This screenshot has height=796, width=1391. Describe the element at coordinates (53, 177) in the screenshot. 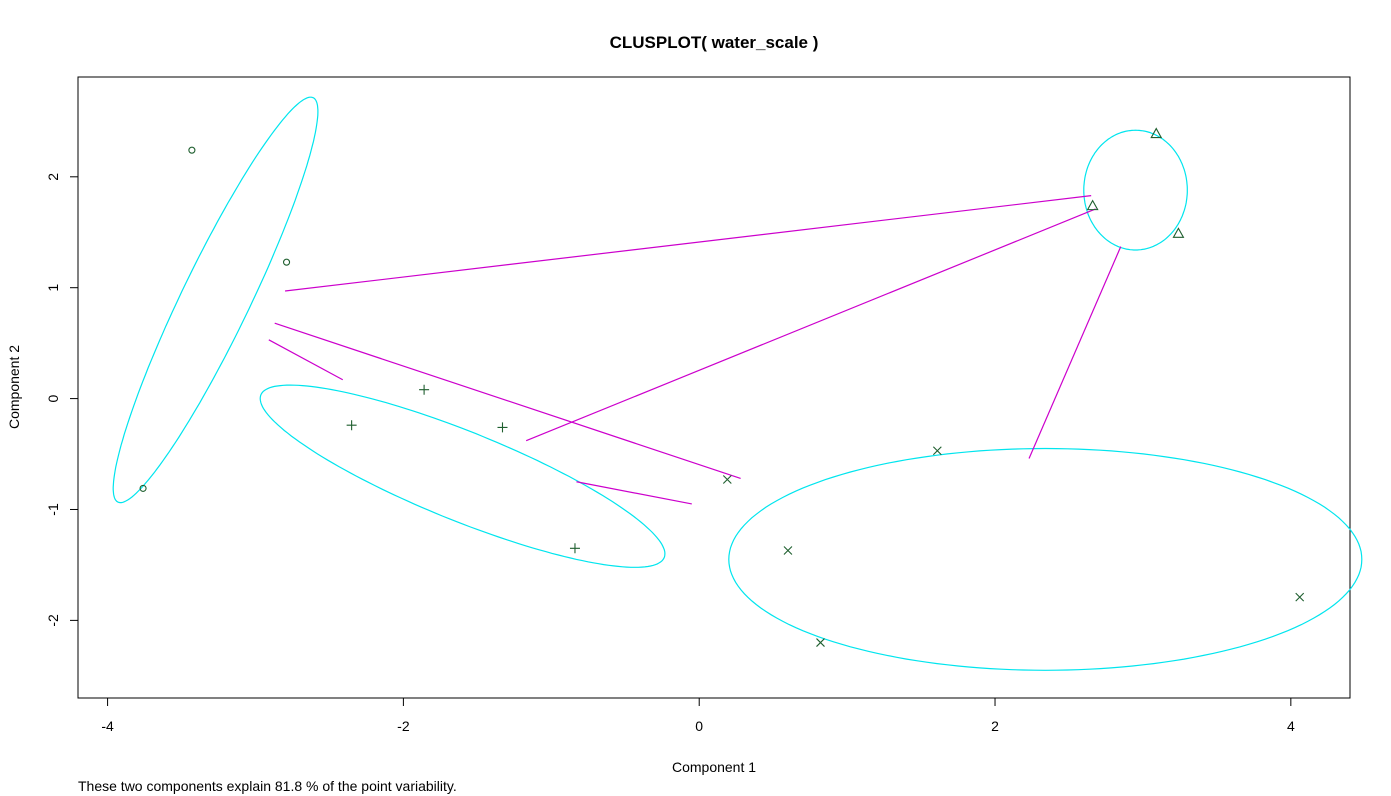

I see `y-tick-label: 2` at that location.